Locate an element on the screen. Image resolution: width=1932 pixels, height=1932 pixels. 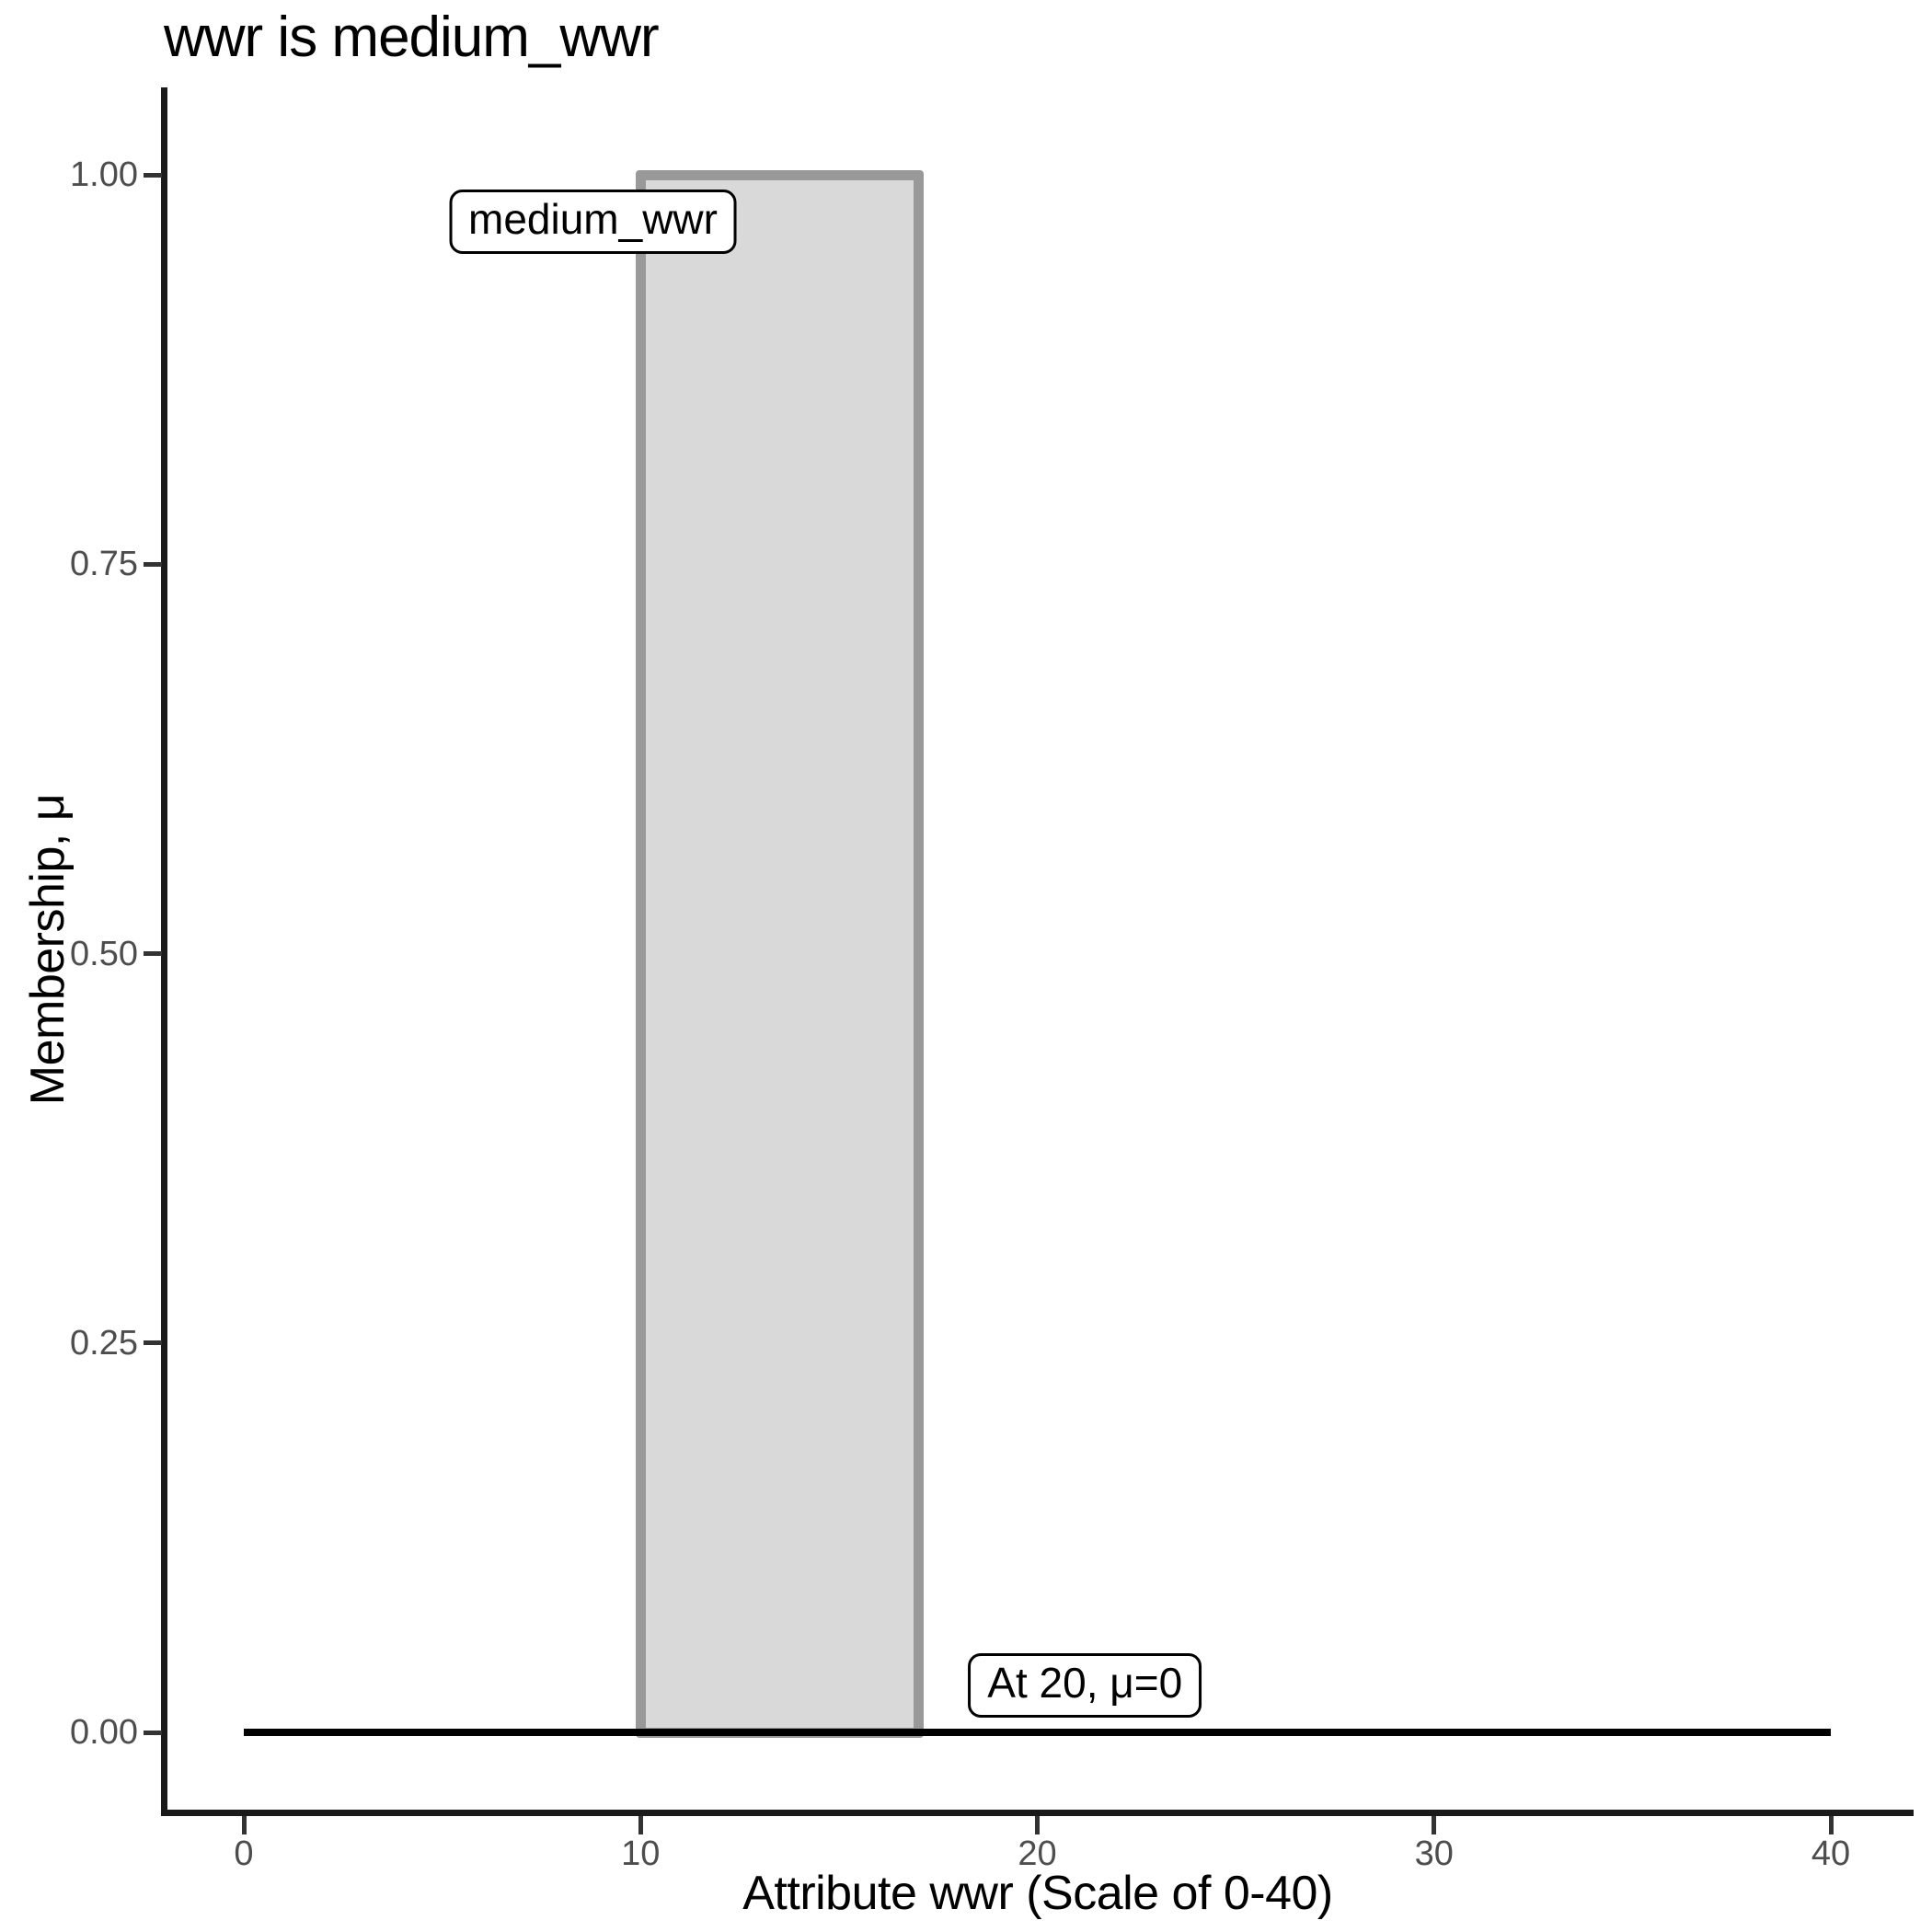
y-tick-label-0.25: 0.25 is located at coordinates (104, 1343).